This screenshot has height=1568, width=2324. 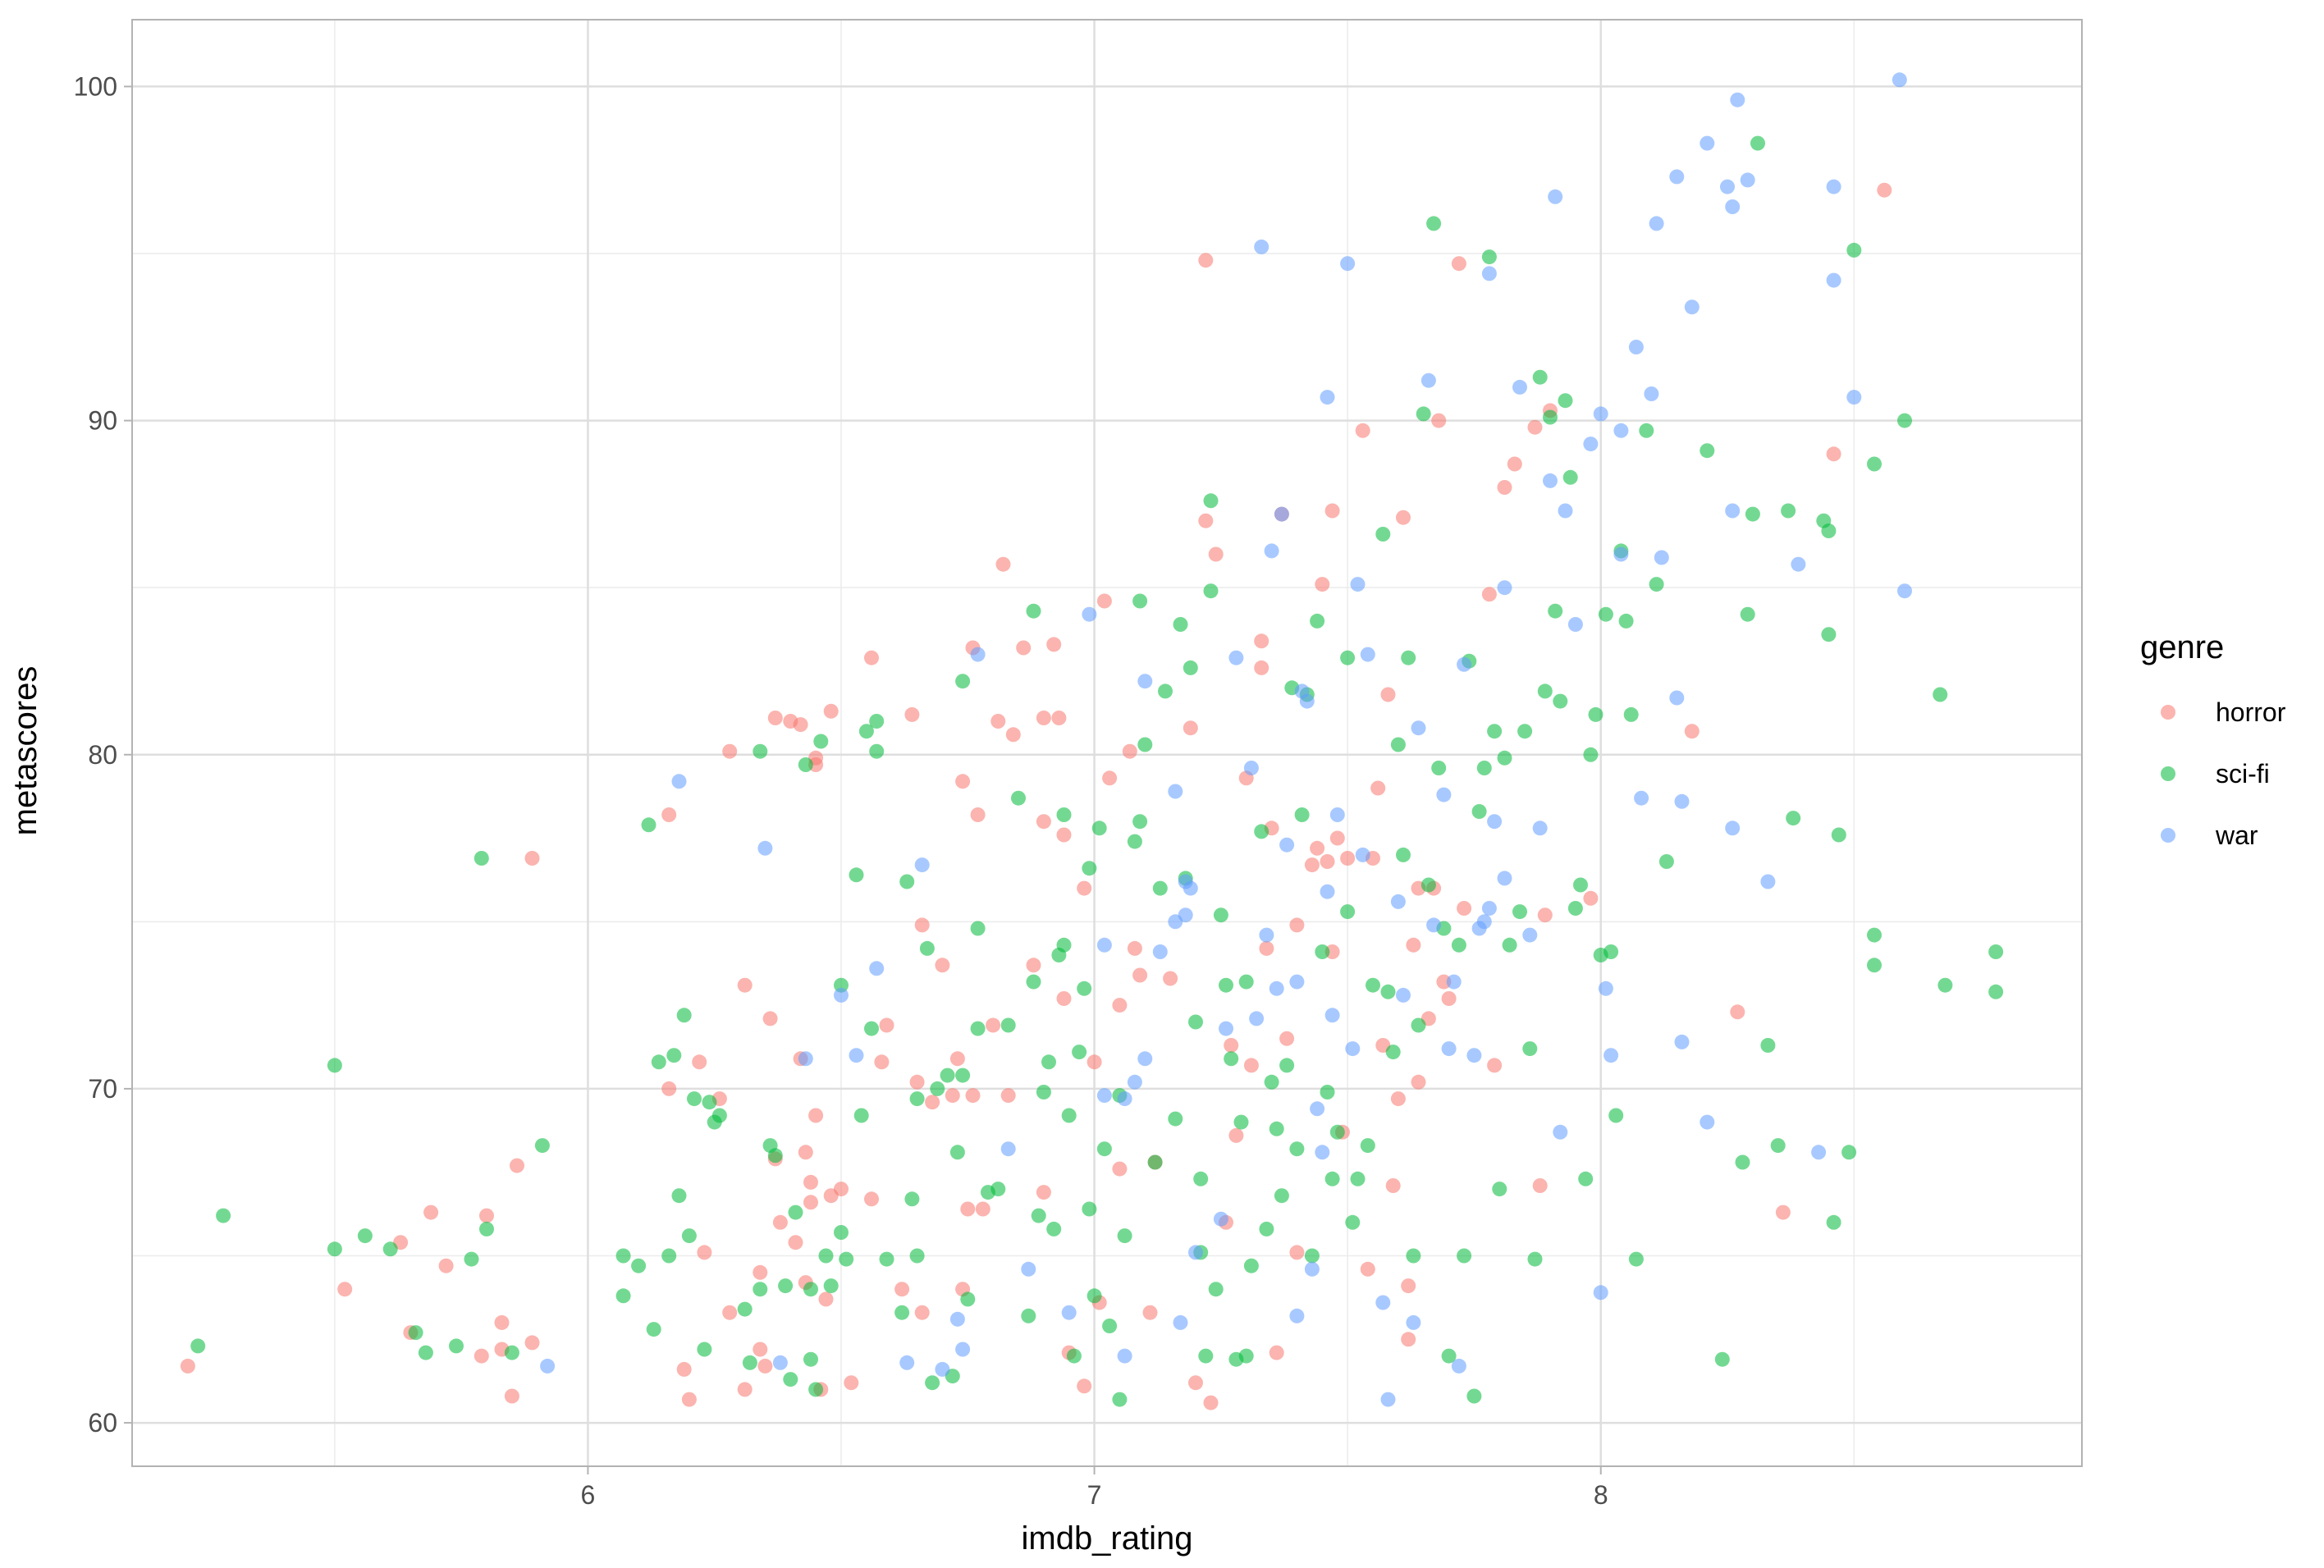 I want to click on legend-key-sci-fi, so click(x=2168, y=773).